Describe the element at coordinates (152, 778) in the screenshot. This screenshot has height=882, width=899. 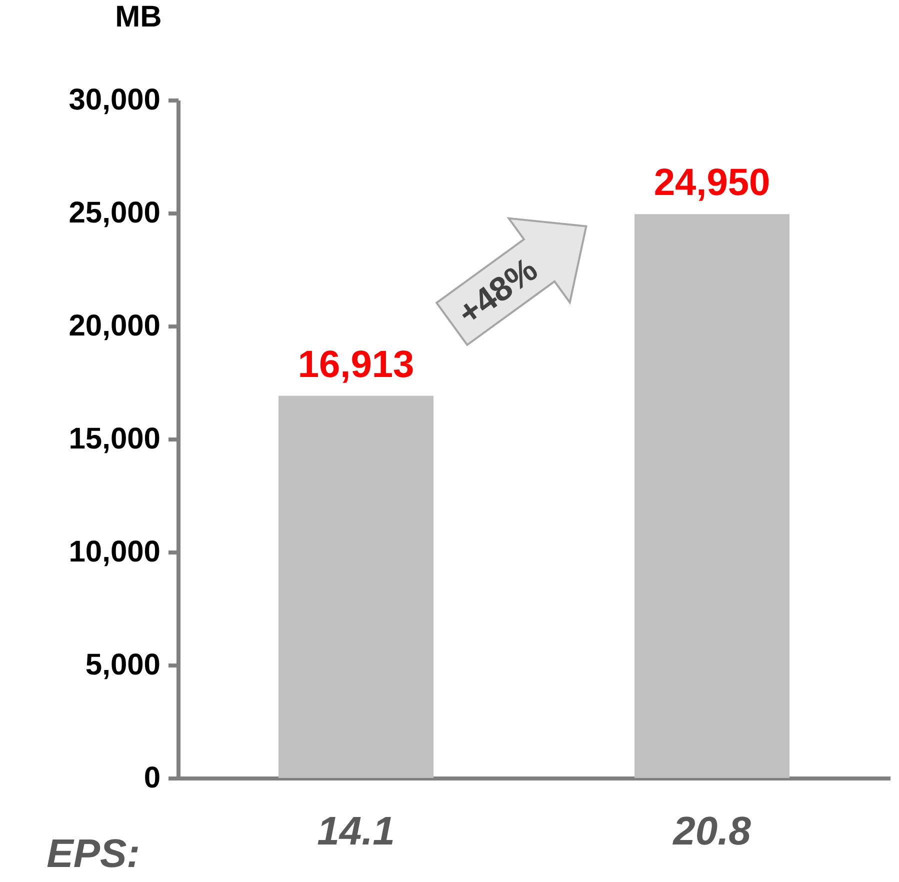
I see `y-tick-label: 0` at that location.